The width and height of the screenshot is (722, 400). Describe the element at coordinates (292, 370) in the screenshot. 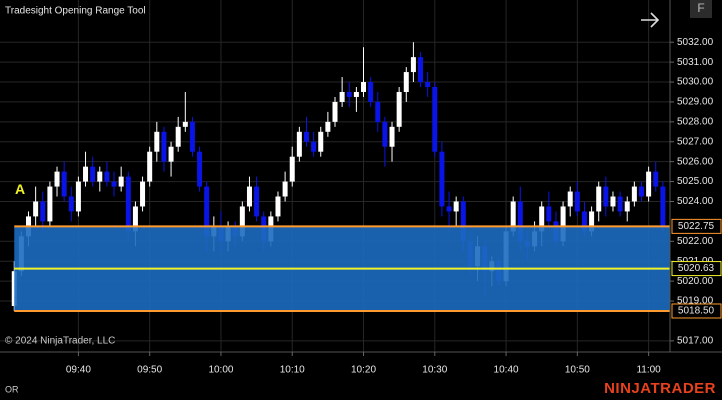

I see `x-tick-label: 10:10` at that location.